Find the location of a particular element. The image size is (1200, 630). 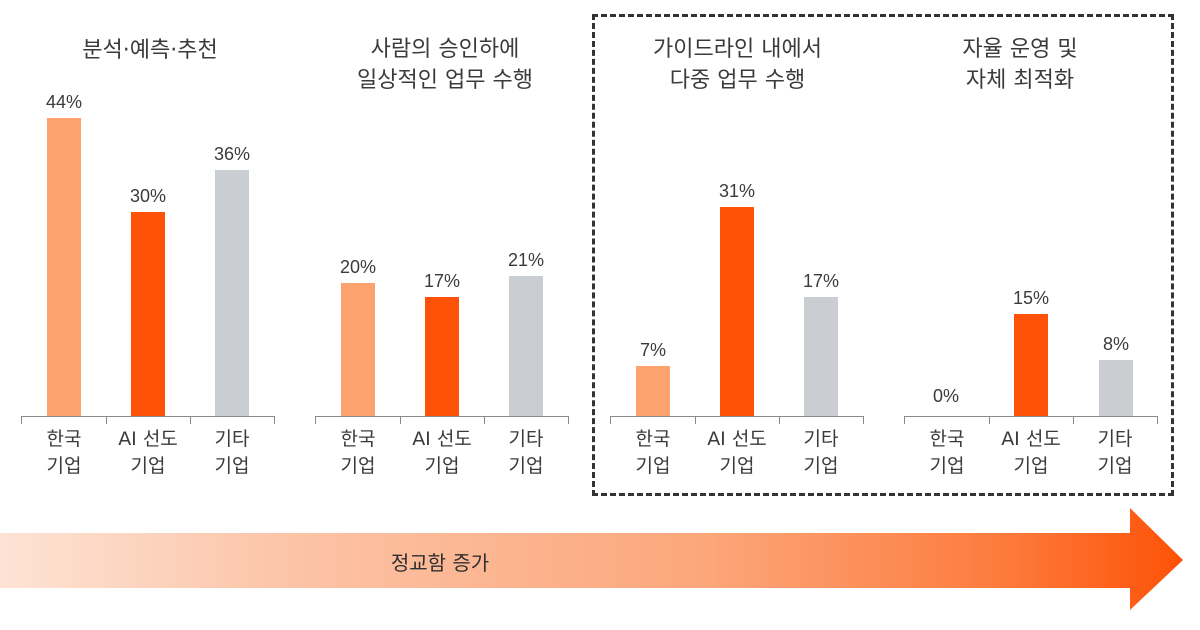

value-label: 21% is located at coordinates (526, 260).